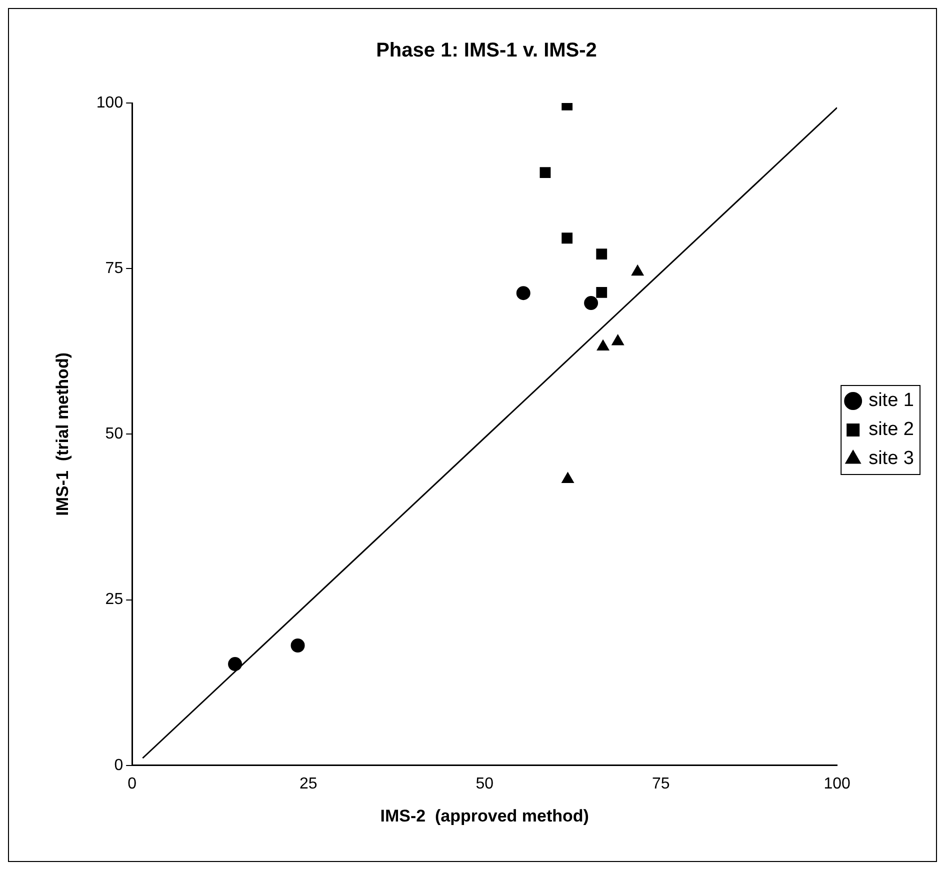 The image size is (947, 870). What do you see at coordinates (484, 816) in the screenshot?
I see `x-axis-title: IMS-2 (approved method)` at bounding box center [484, 816].